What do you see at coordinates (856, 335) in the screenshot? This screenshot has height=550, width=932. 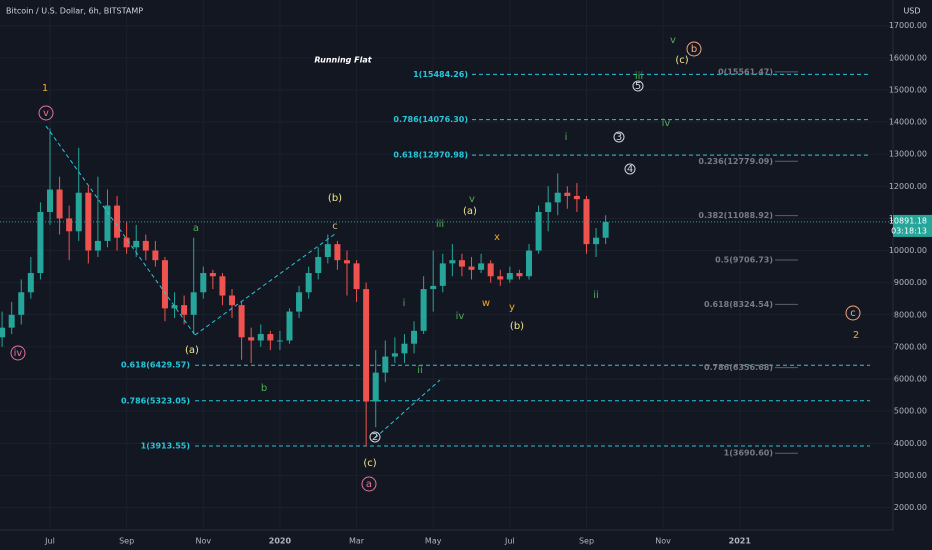 I see `wave-label: 2` at bounding box center [856, 335].